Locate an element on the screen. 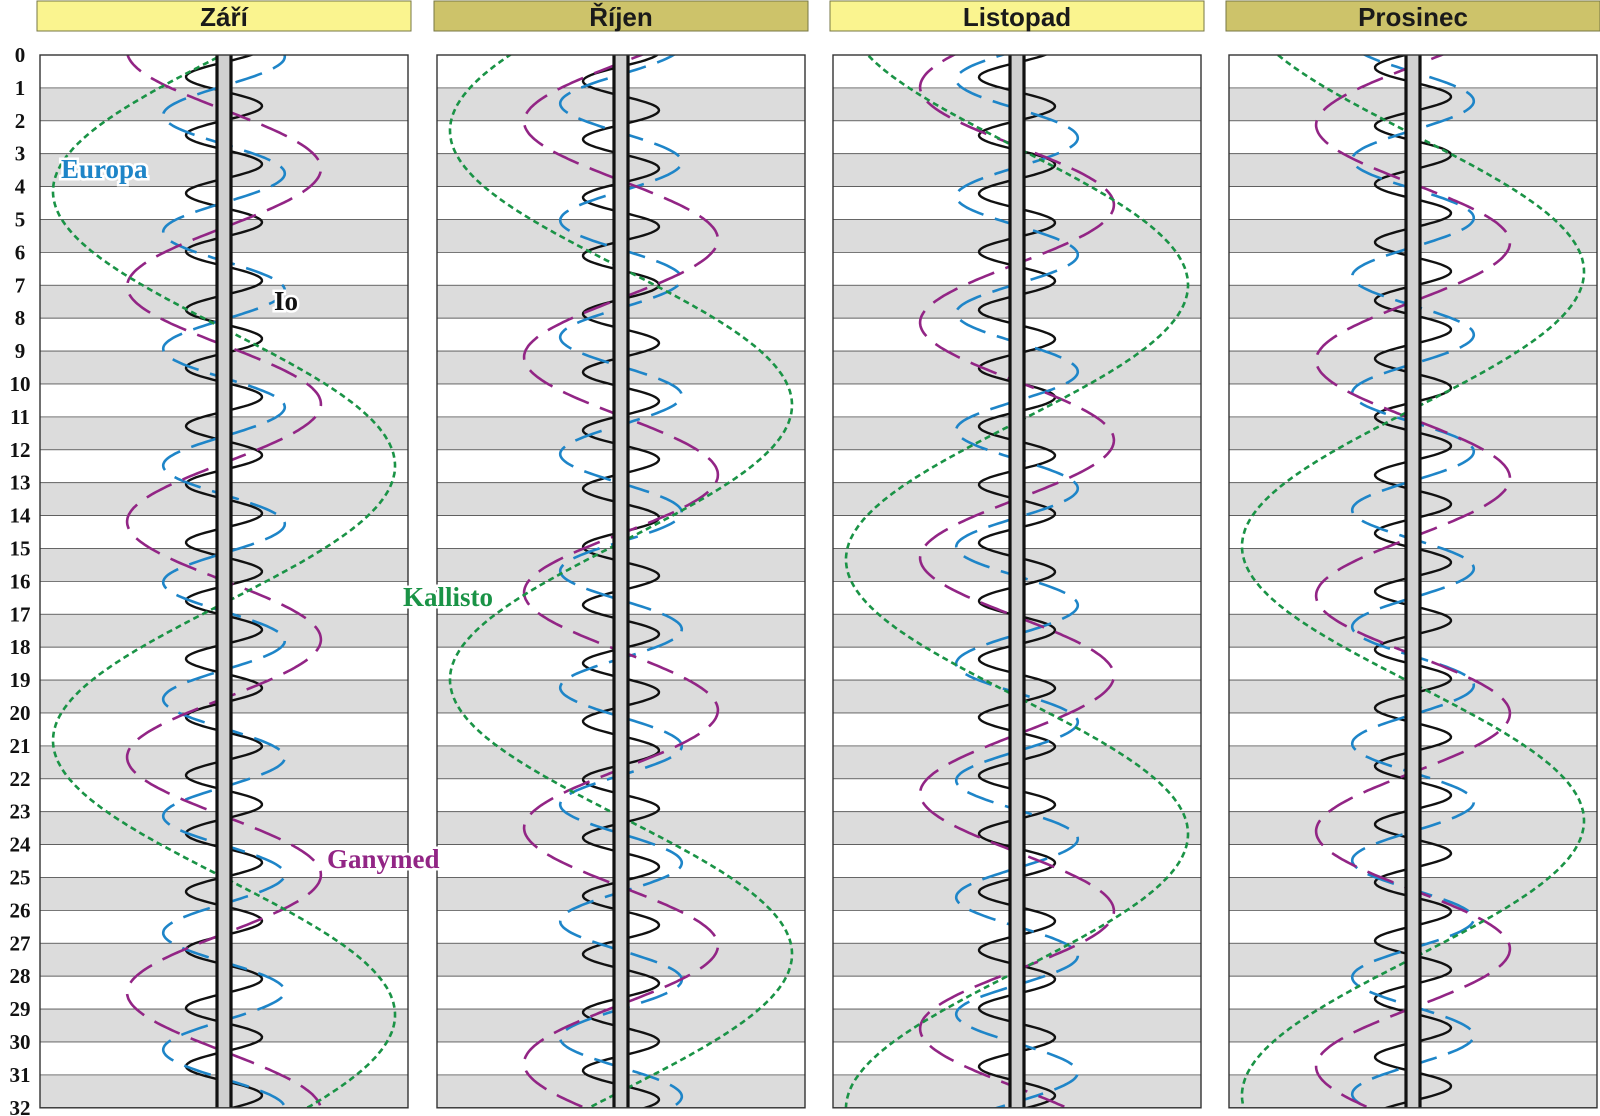 The image size is (1600, 1116). series-line-io is located at coordinates (621, 581).